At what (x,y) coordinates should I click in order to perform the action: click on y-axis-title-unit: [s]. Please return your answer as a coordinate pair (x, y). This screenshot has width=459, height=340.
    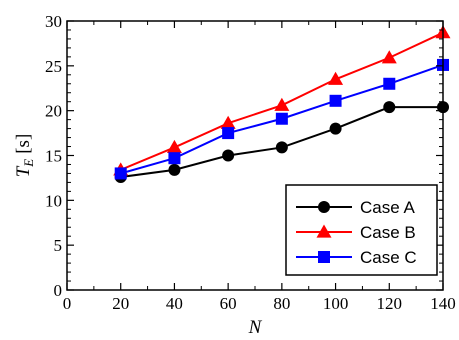
    Looking at the image, I should click on (23, 144).